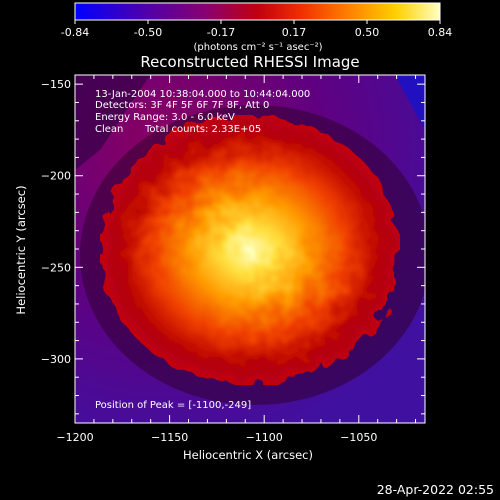 This screenshot has width=500, height=500. Describe the element at coordinates (257, 47) in the screenshot. I see `colorbar-units-label: (photons cm⁻² s⁻¹ asec⁻²)` at that location.